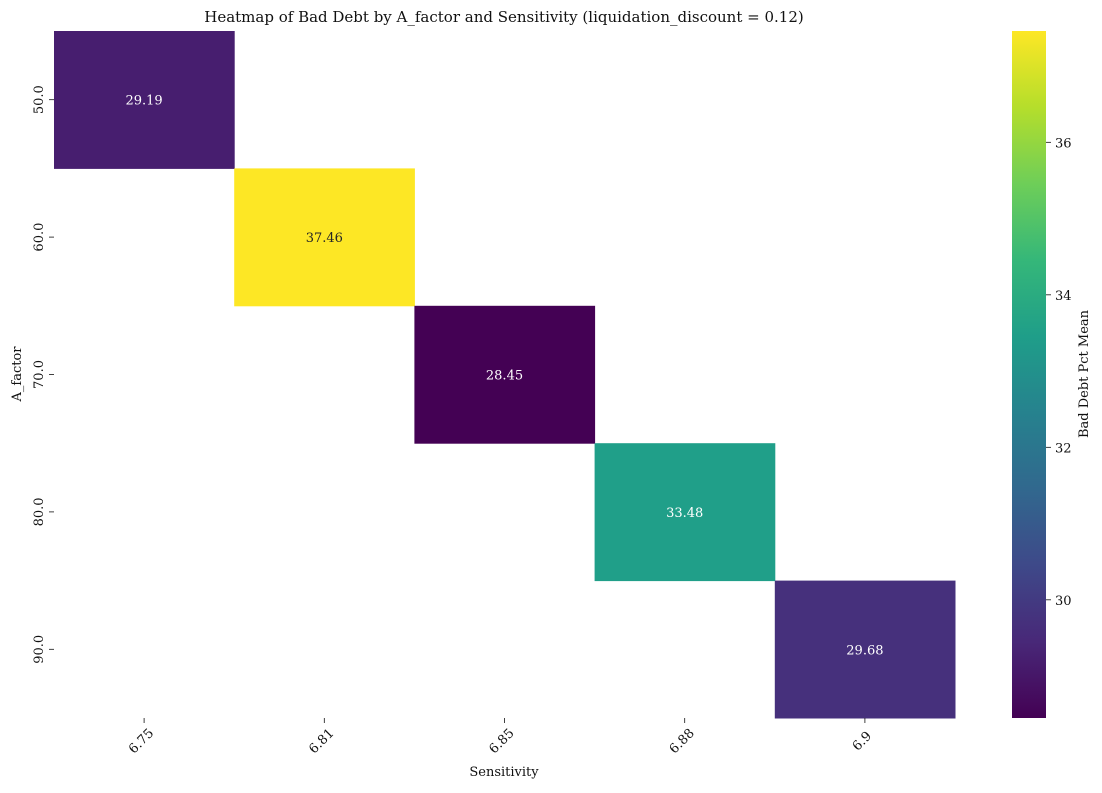 The height and width of the screenshot is (793, 1102). Describe the element at coordinates (39, 649) in the screenshot. I see `y-tick-label: 90.0` at that location.